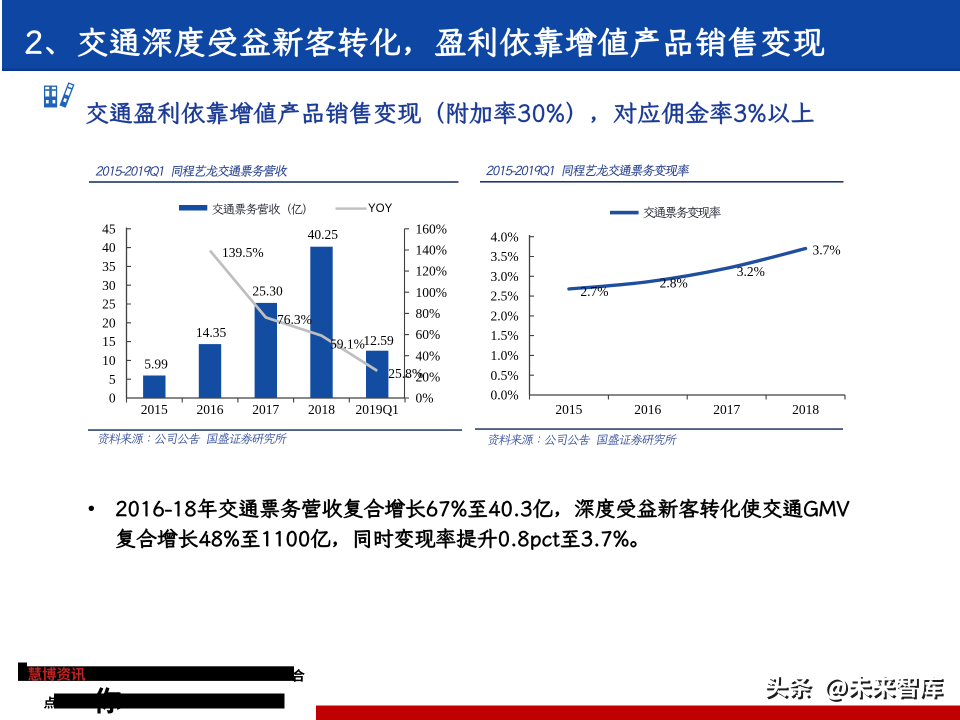 The image size is (960, 720). Describe the element at coordinates (674, 283) in the screenshot. I see `svg-text: 2.8%` at that location.